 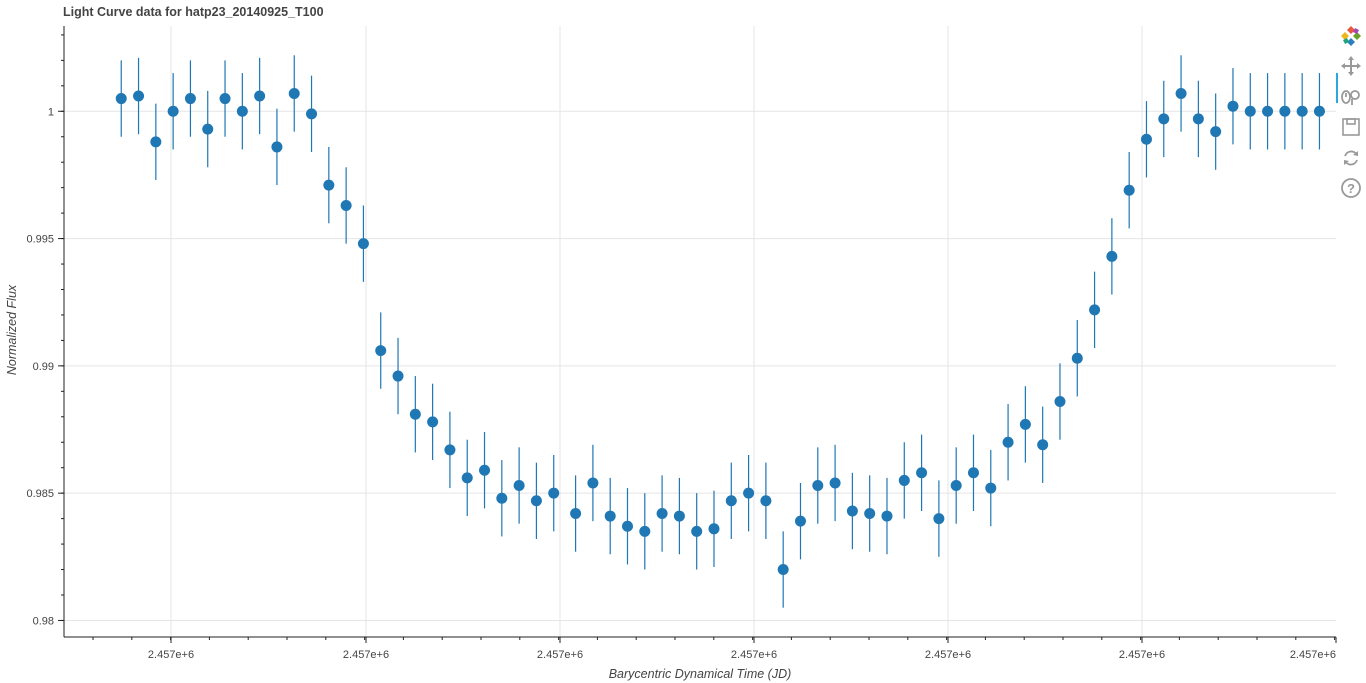 What do you see at coordinates (51, 112) in the screenshot?
I see `y-tick-label: 1` at bounding box center [51, 112].